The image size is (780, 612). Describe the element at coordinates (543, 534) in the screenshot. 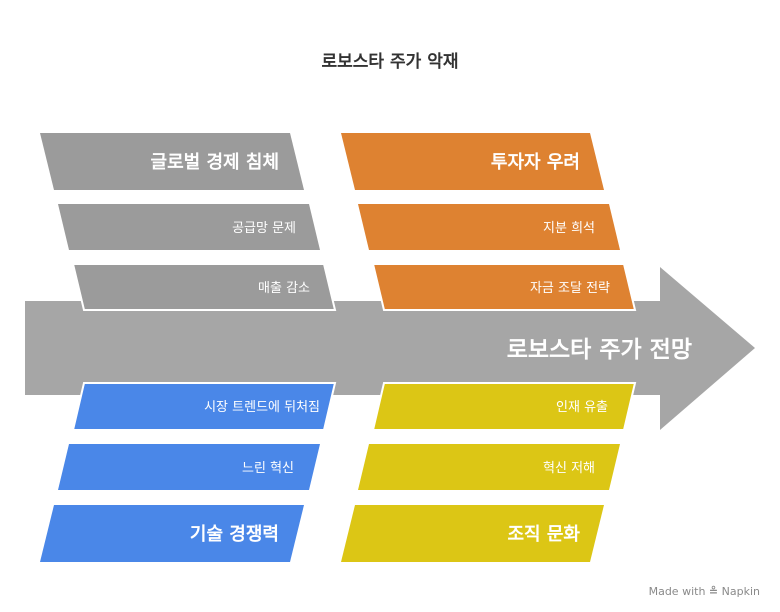

I see `category-label-culture: 조직 문화` at that location.